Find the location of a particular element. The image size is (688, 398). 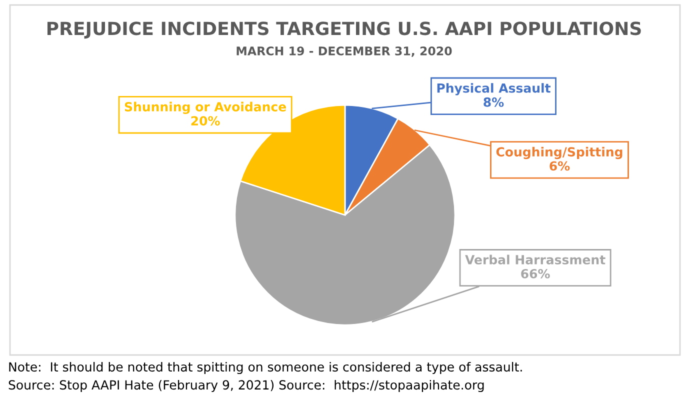

slice-label: Coughing/Spitting is located at coordinates (559, 153).